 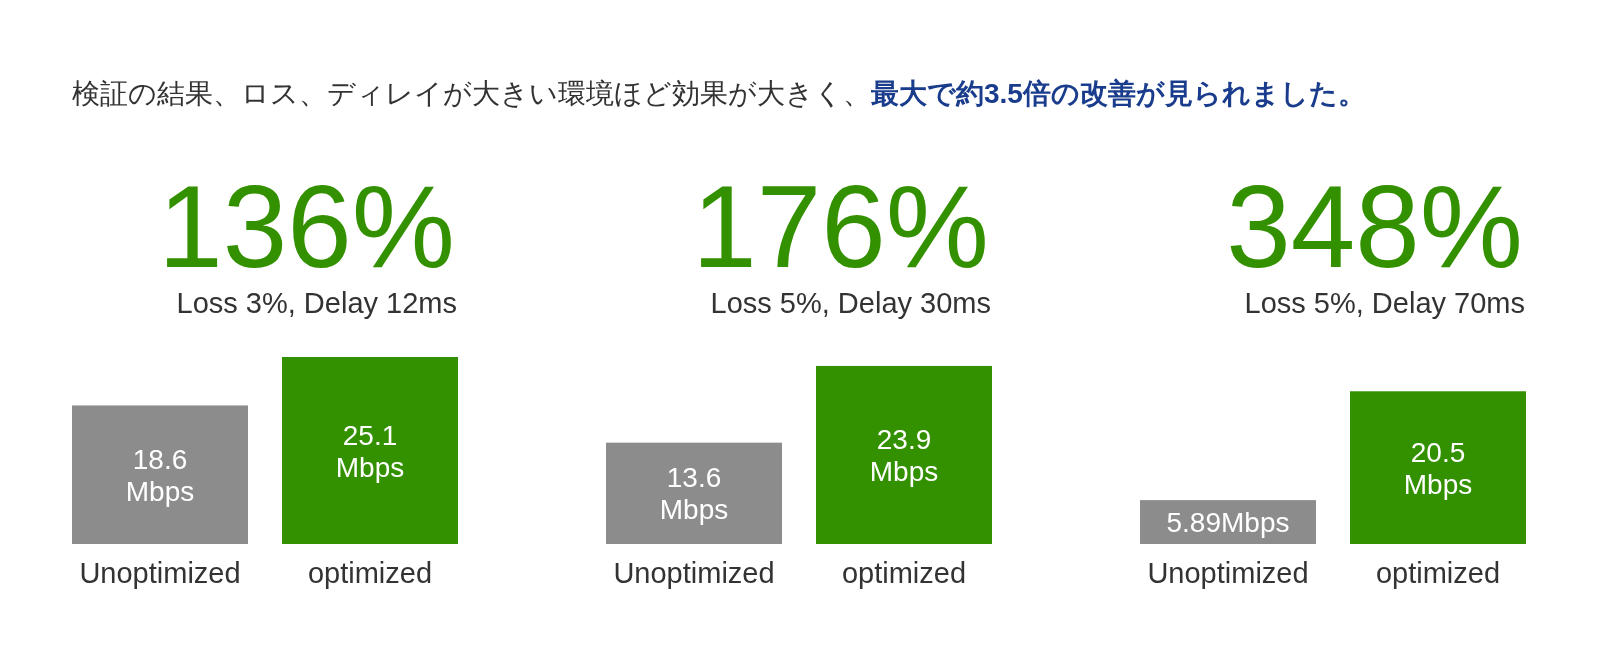 I want to click on data-label: 20.5 Mbps, so click(x=1438, y=468).